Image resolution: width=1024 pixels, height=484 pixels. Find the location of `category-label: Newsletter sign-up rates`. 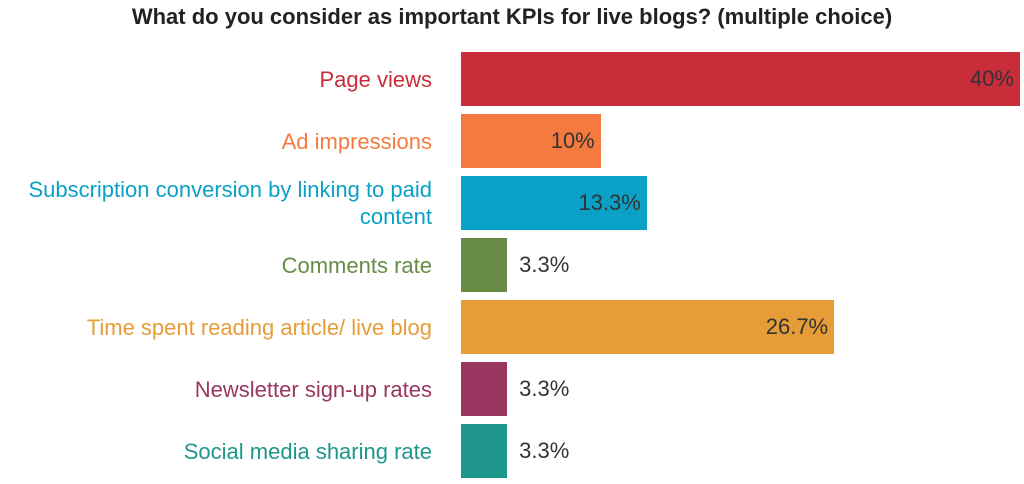

category-label: Newsletter sign-up rates is located at coordinates (313, 389).